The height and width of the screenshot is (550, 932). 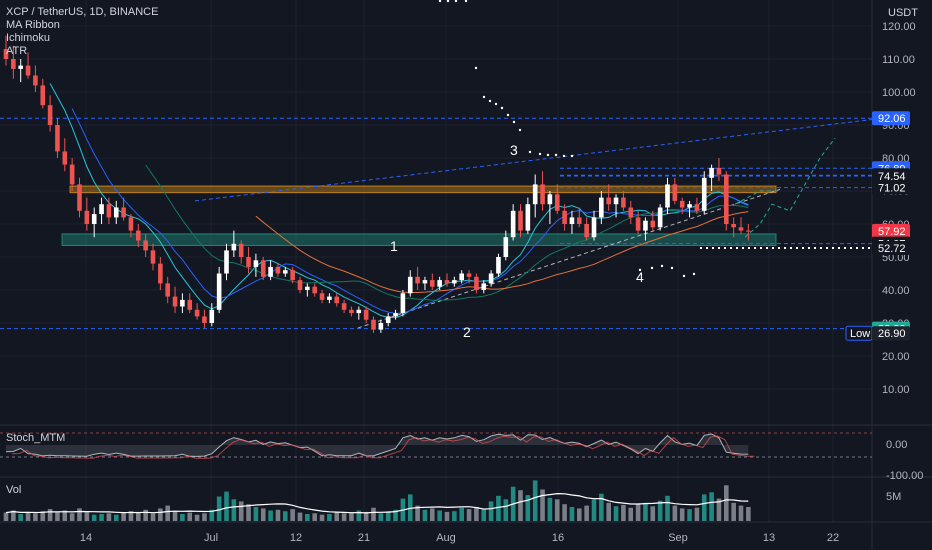 What do you see at coordinates (296, 538) in the screenshot?
I see `time-tick-label: 12` at bounding box center [296, 538].